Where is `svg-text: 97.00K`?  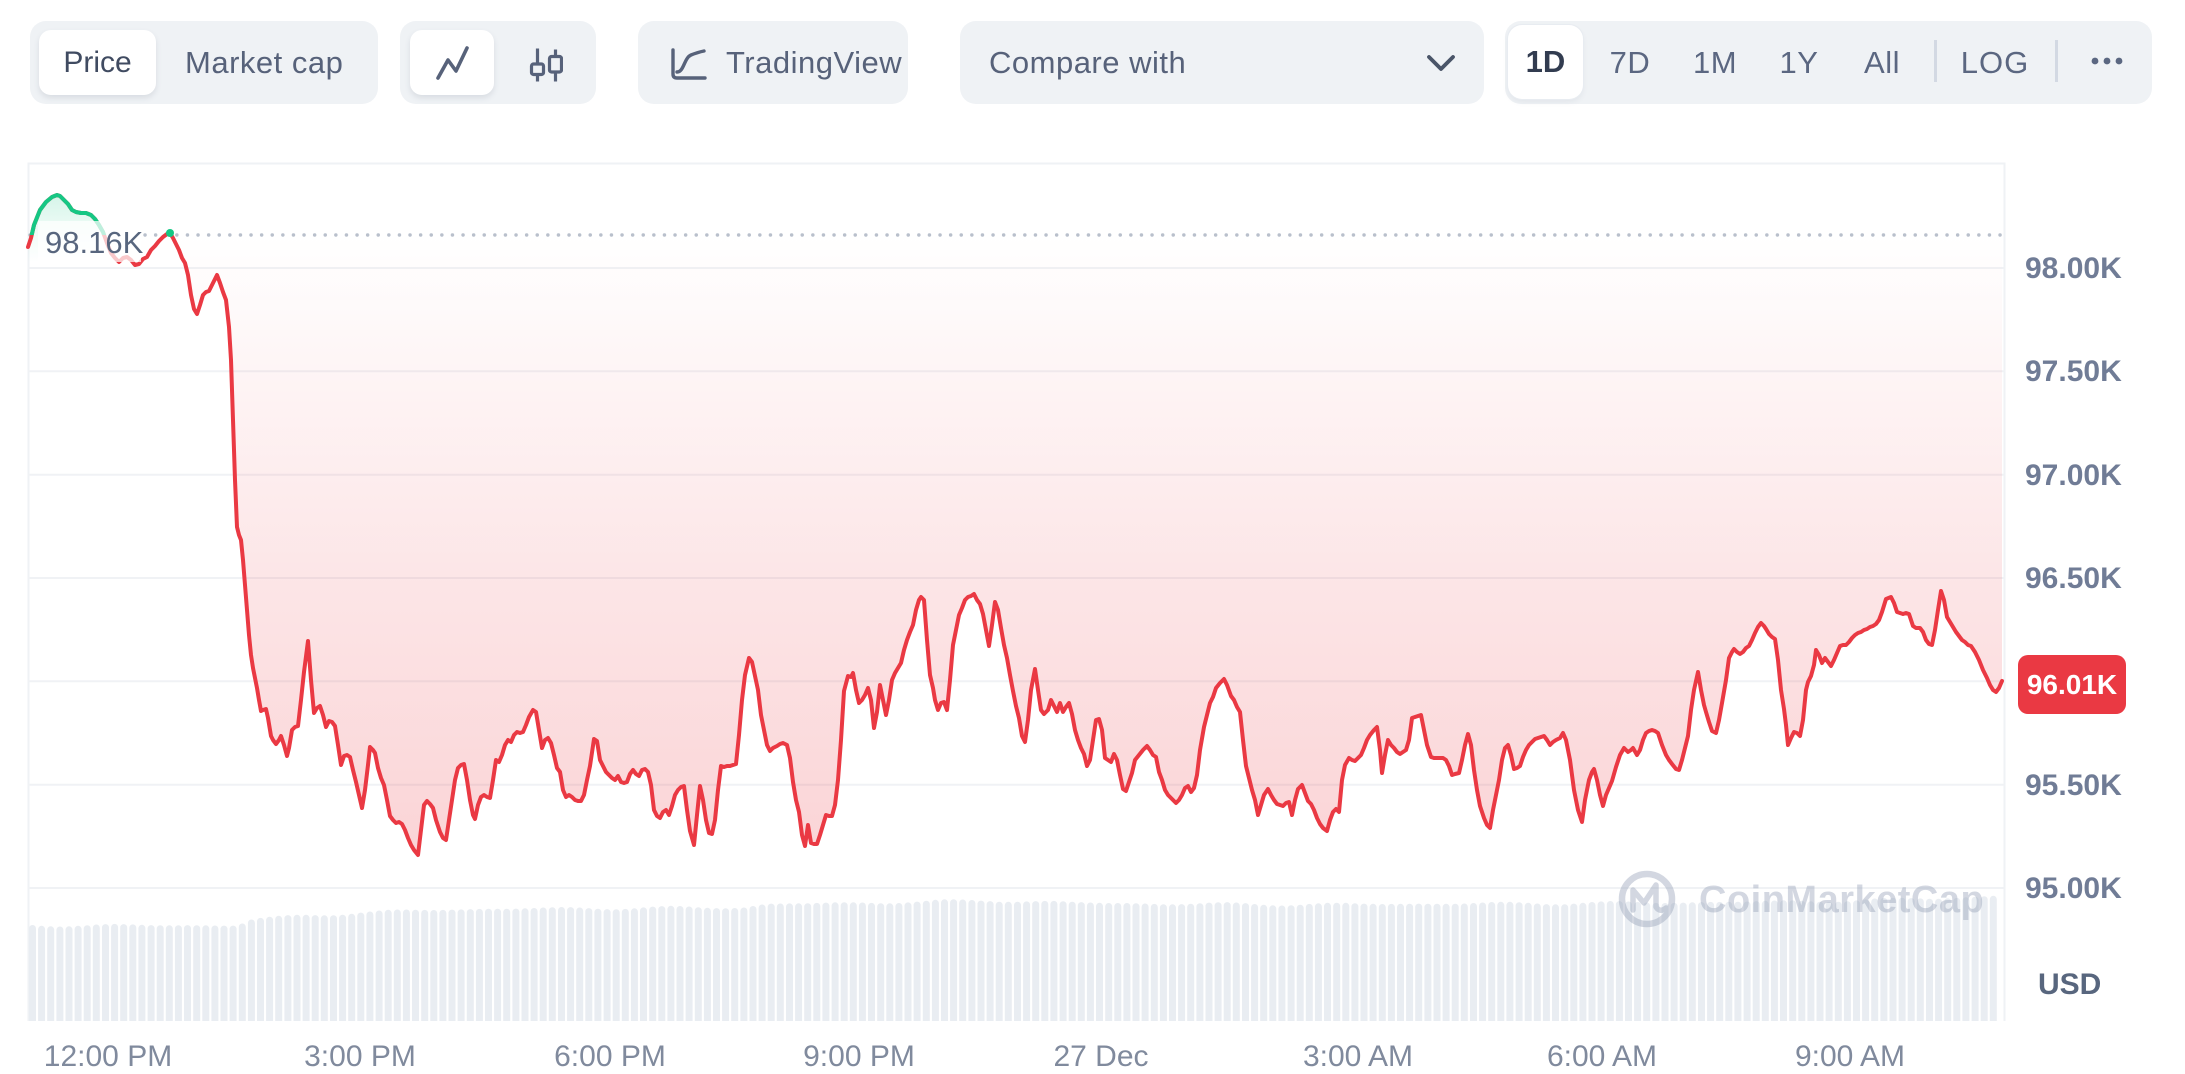 svg-text: 97.00K is located at coordinates (2073, 475).